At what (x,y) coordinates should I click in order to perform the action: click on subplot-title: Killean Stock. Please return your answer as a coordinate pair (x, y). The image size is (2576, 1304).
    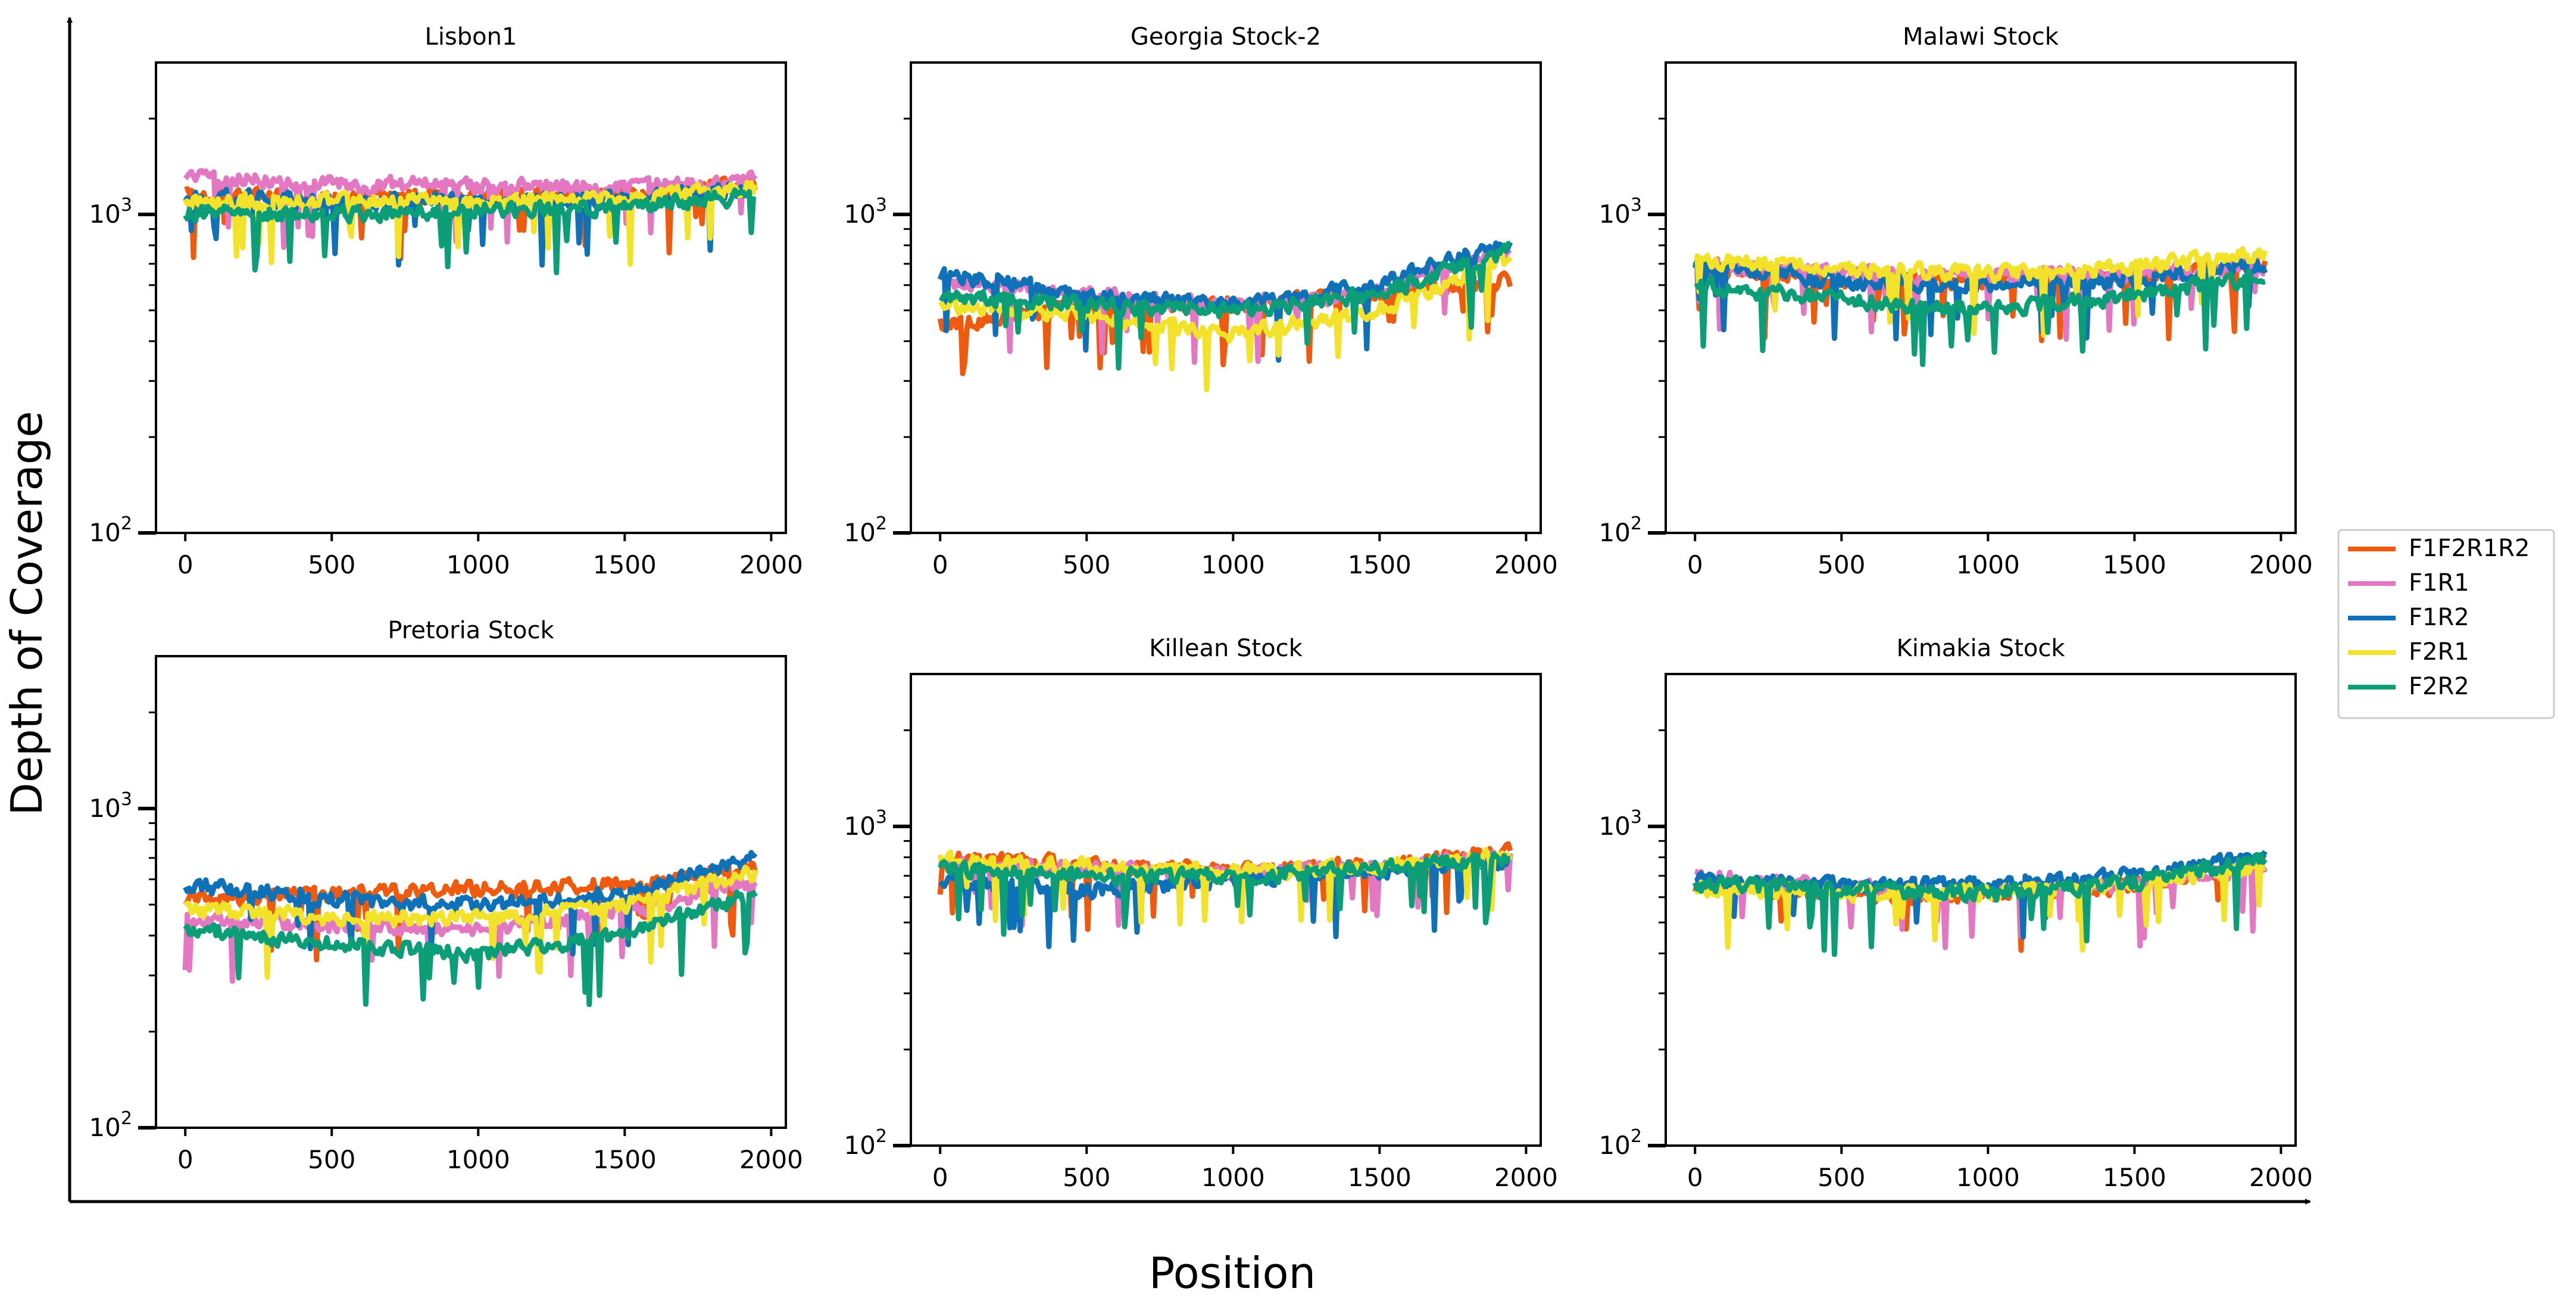
    Looking at the image, I should click on (1226, 648).